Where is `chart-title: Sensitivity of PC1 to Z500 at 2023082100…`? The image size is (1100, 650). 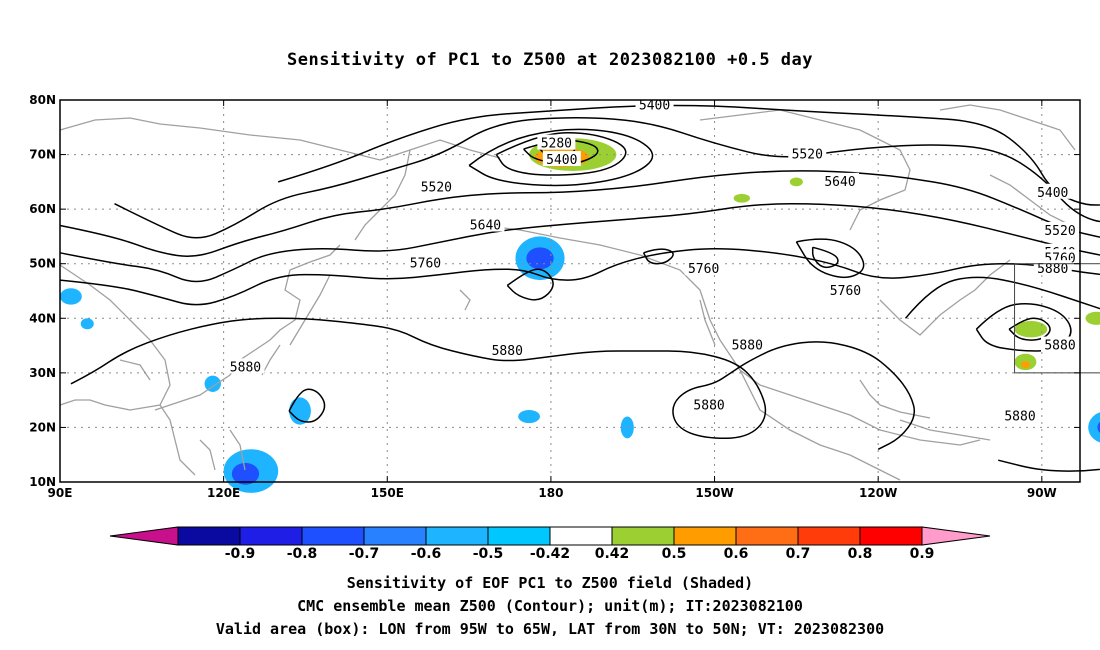 chart-title: Sensitivity of PC1 to Z500 at 2023082100… is located at coordinates (549, 60).